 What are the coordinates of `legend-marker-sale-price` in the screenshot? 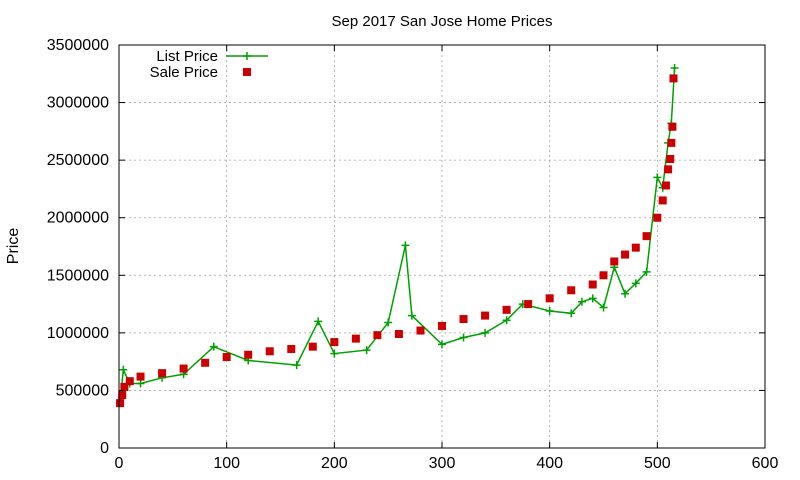 It's located at (247, 72).